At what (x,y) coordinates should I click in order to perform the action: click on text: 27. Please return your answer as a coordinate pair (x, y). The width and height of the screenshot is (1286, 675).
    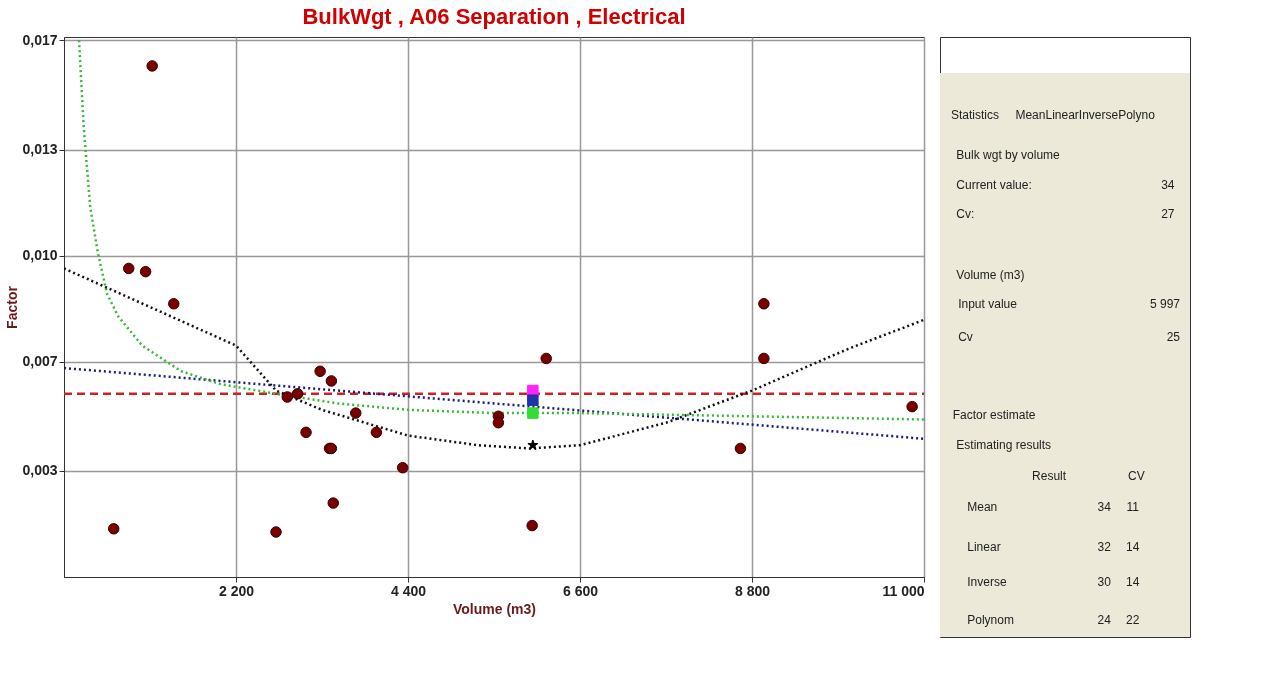
    Looking at the image, I should click on (1168, 213).